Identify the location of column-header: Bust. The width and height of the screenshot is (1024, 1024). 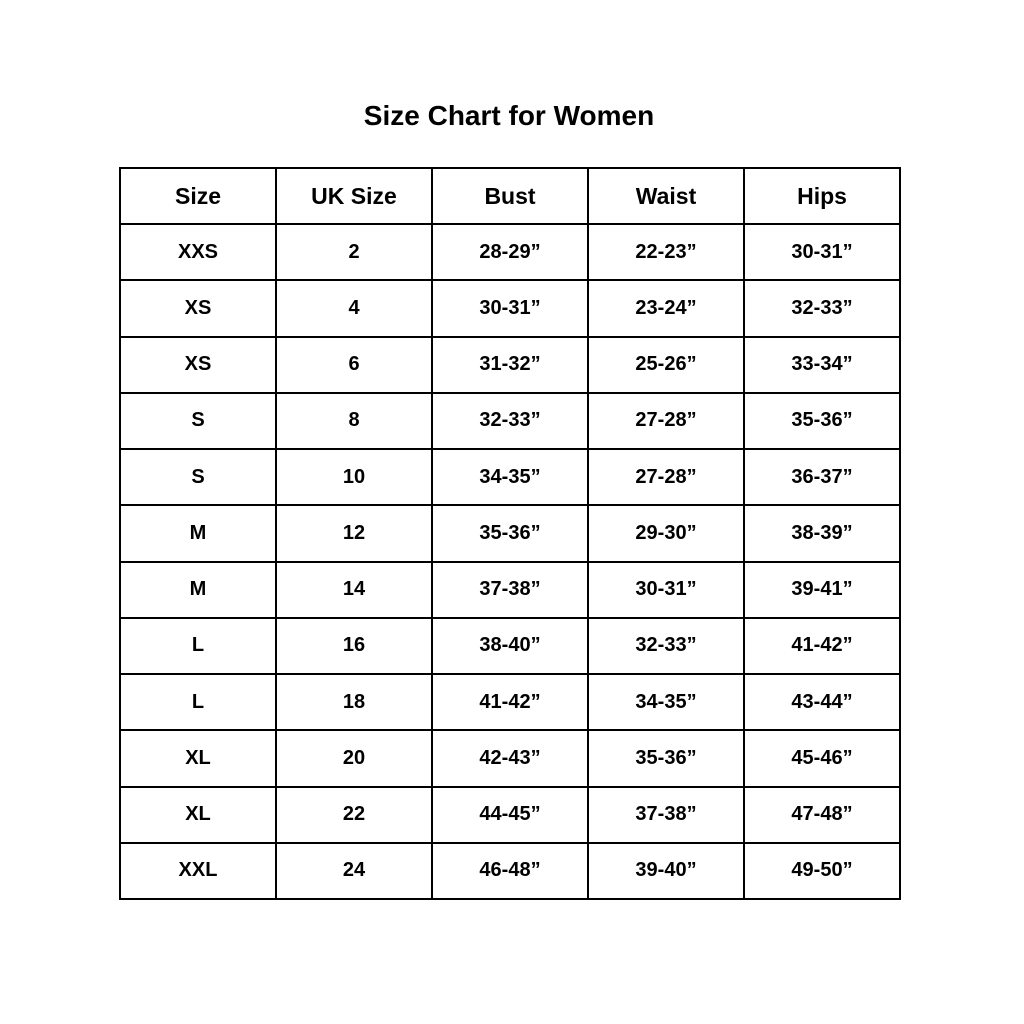
(510, 196).